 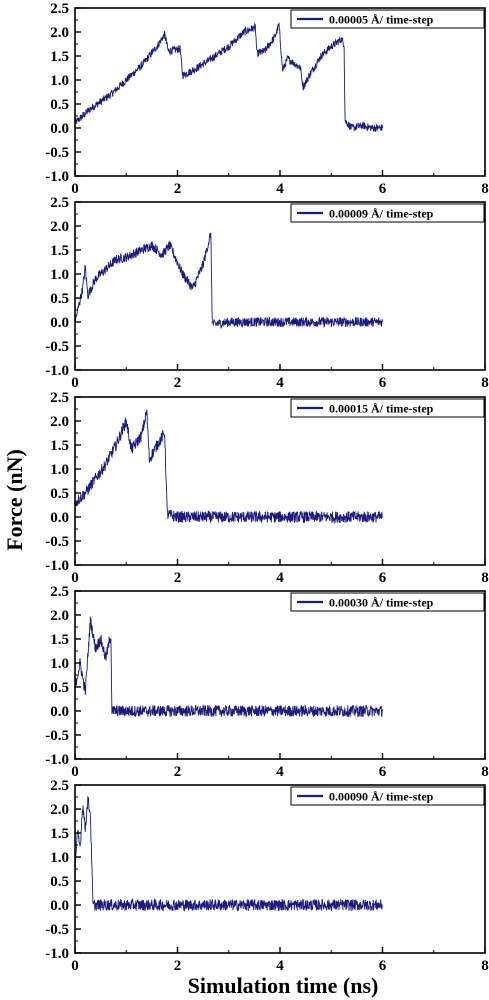 I want to click on legend-label: 0.00090 Å/ time-step, so click(x=381, y=797).